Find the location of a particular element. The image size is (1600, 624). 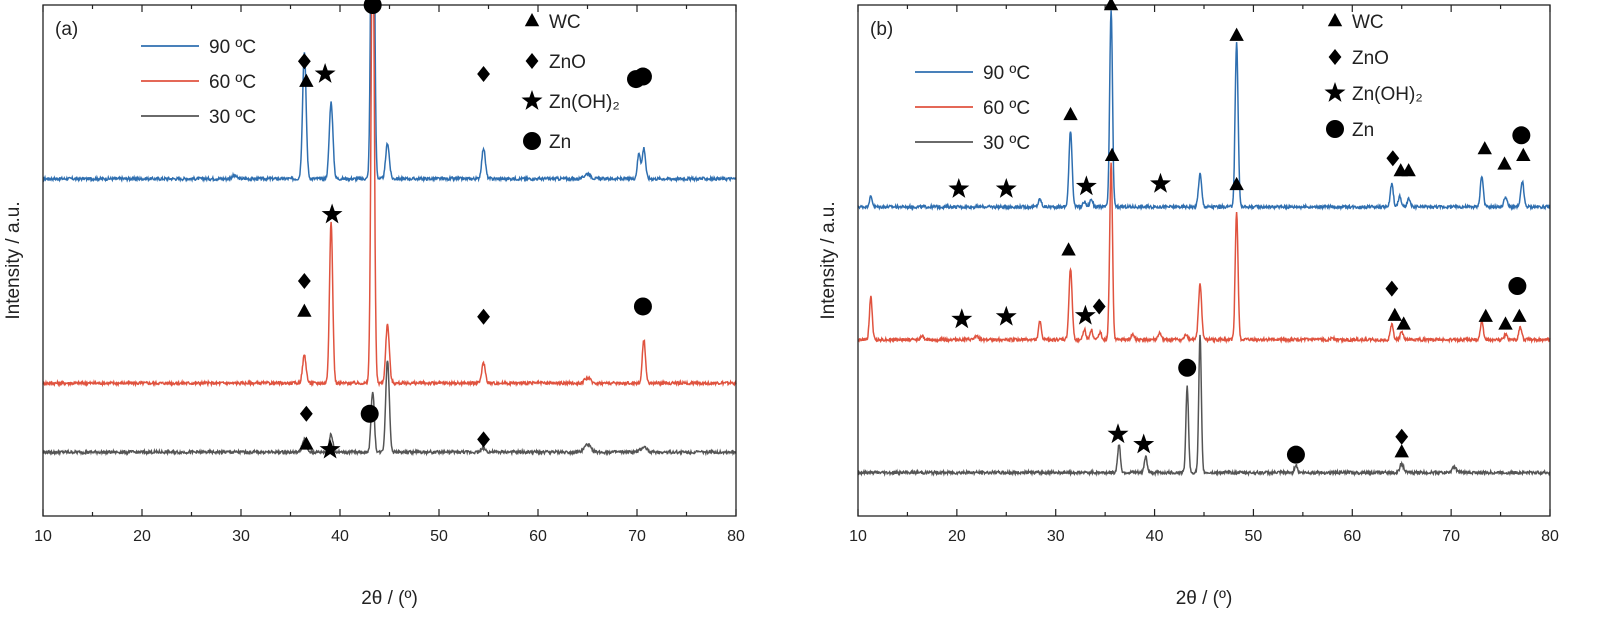

panel-label: (b) is located at coordinates (881, 29).